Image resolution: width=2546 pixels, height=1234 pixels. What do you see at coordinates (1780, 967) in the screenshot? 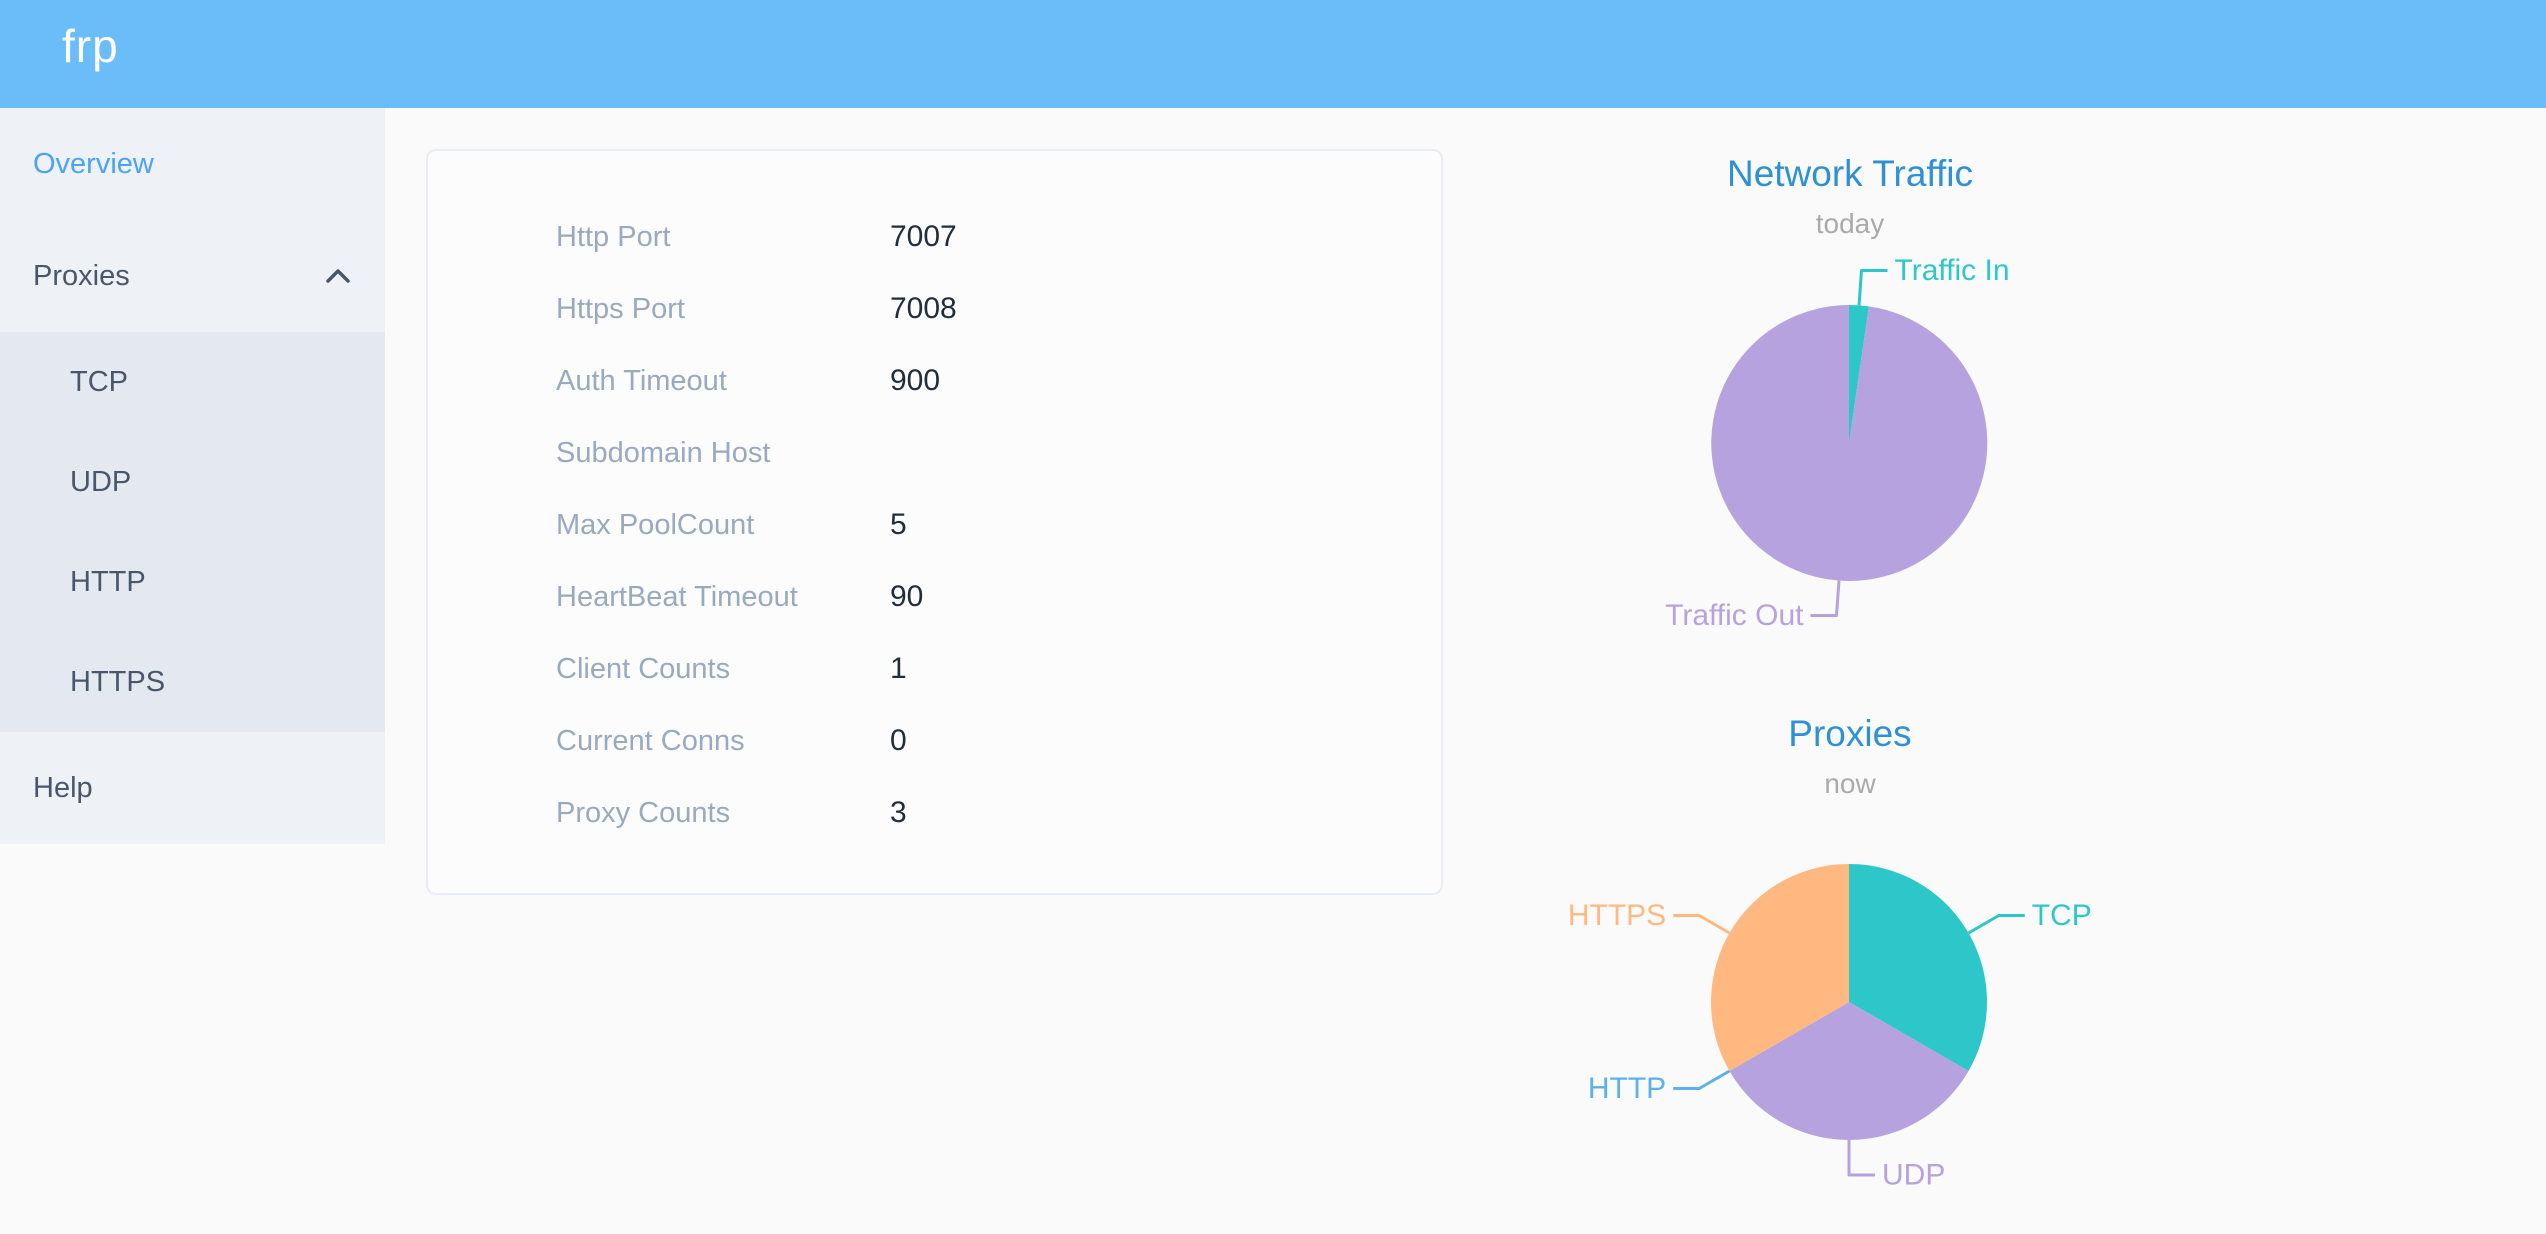
I see `pie-slice-https` at bounding box center [1780, 967].